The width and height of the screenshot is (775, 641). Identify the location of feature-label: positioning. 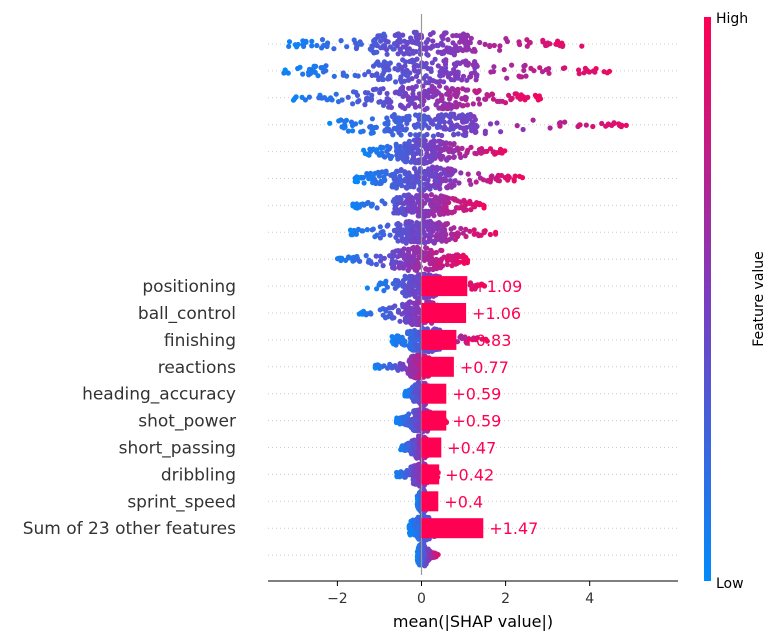
(189, 287).